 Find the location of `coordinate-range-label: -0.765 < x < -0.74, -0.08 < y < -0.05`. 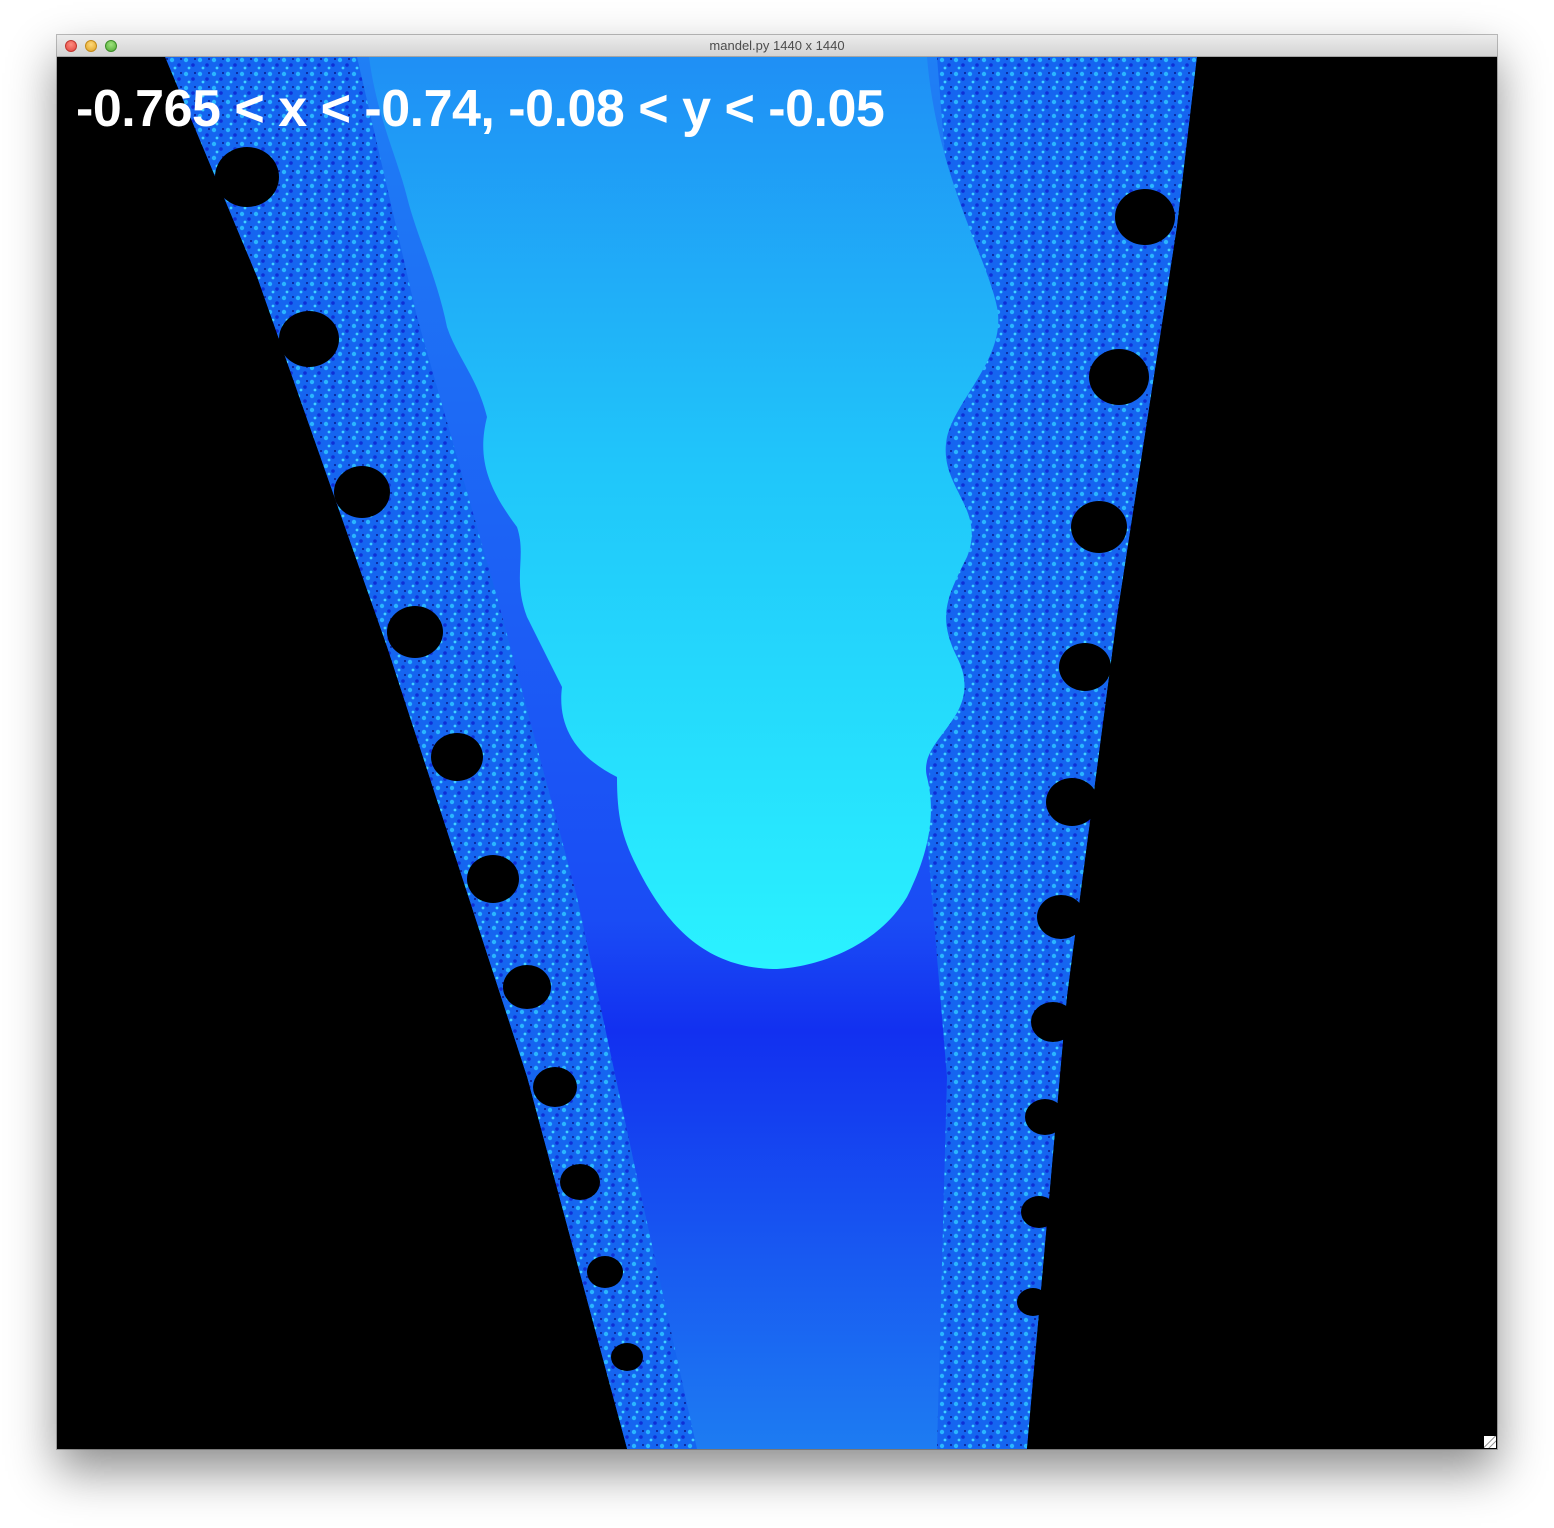

coordinate-range-label: -0.765 < x < -0.74, -0.08 < y < -0.05 is located at coordinates (480, 109).